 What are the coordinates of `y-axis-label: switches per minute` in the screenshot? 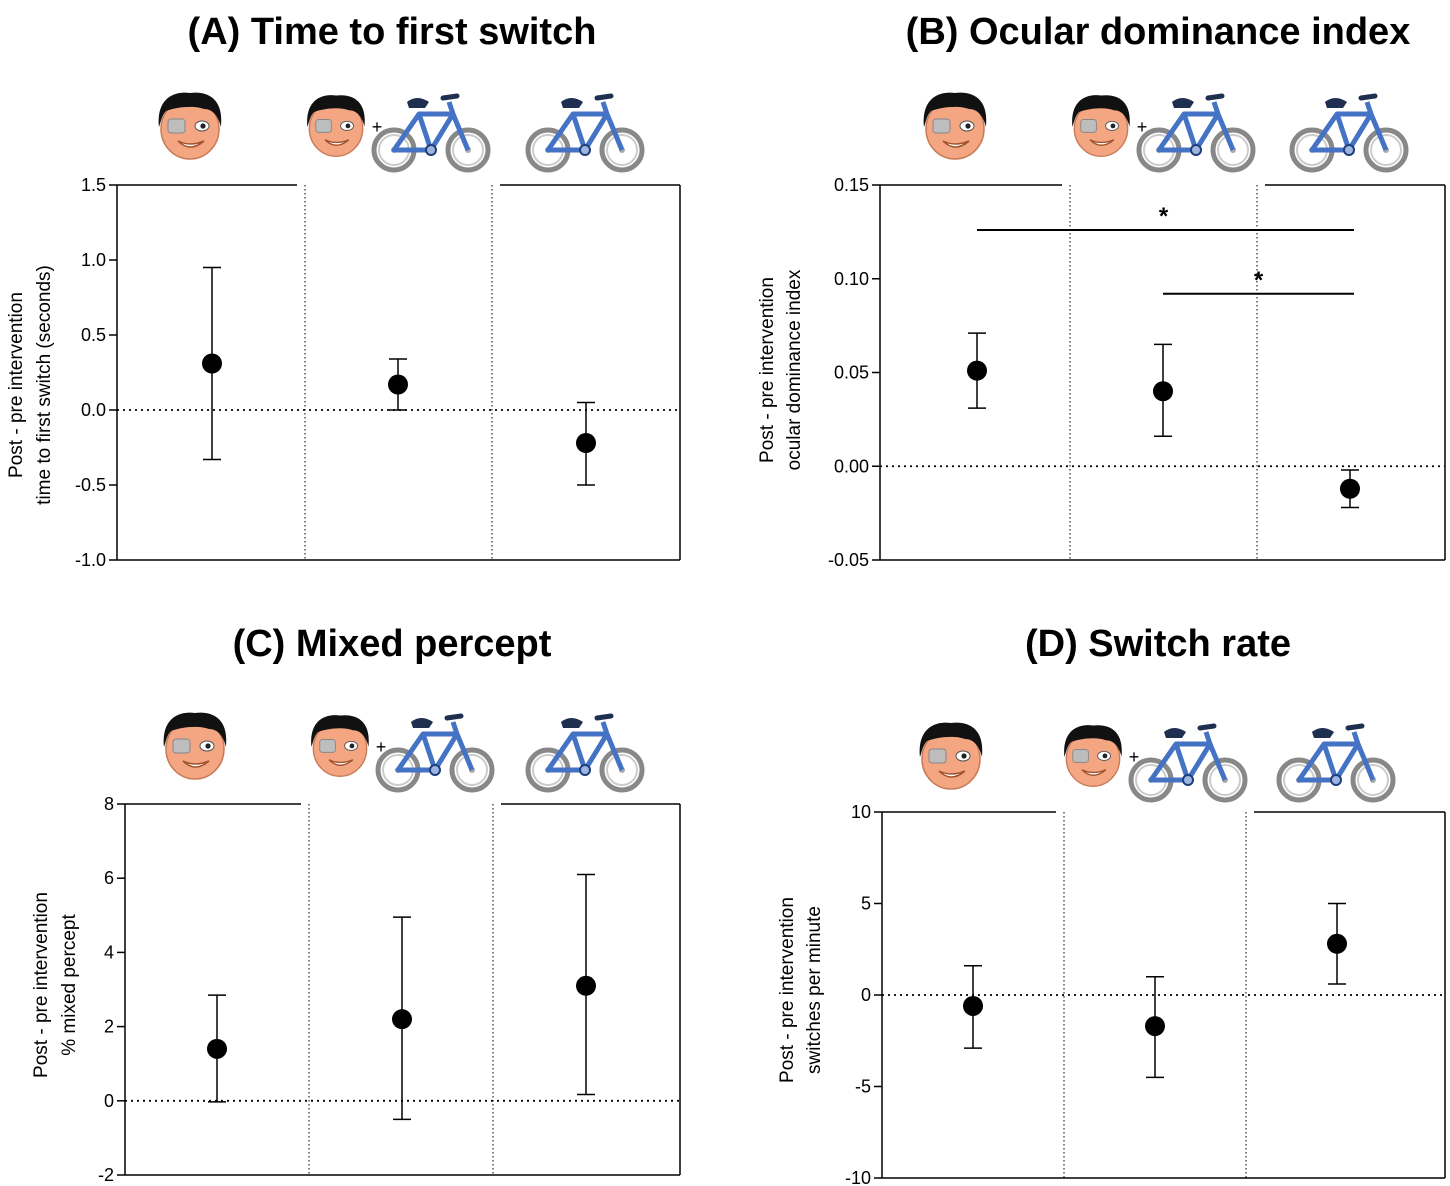 It's located at (814, 990).